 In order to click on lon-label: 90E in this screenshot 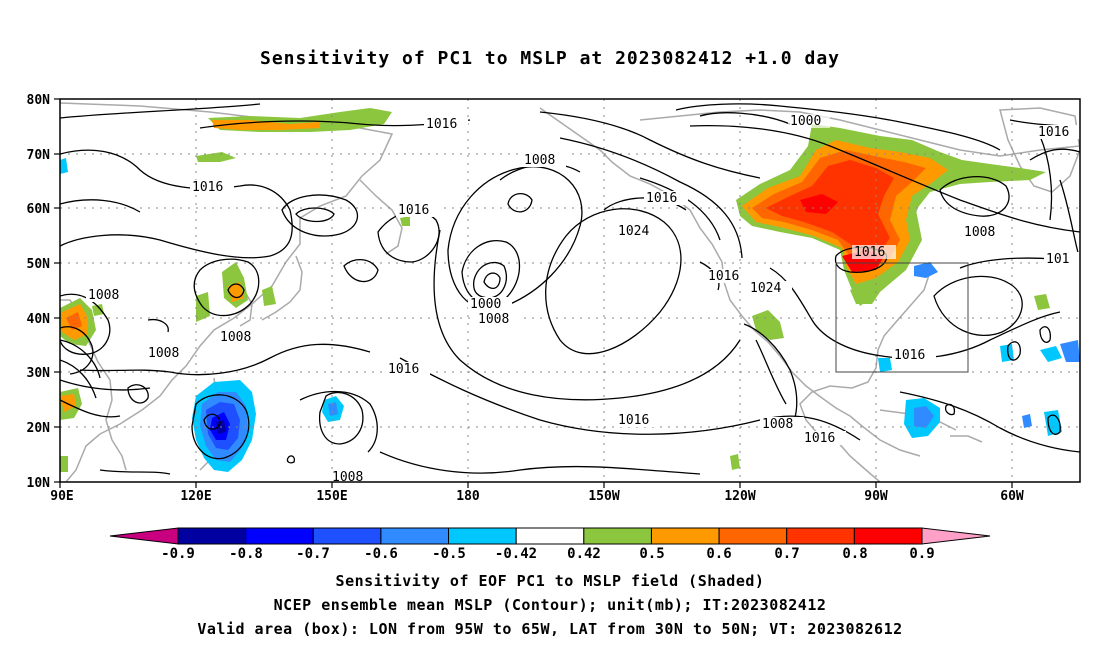, I will do `click(61, 496)`.